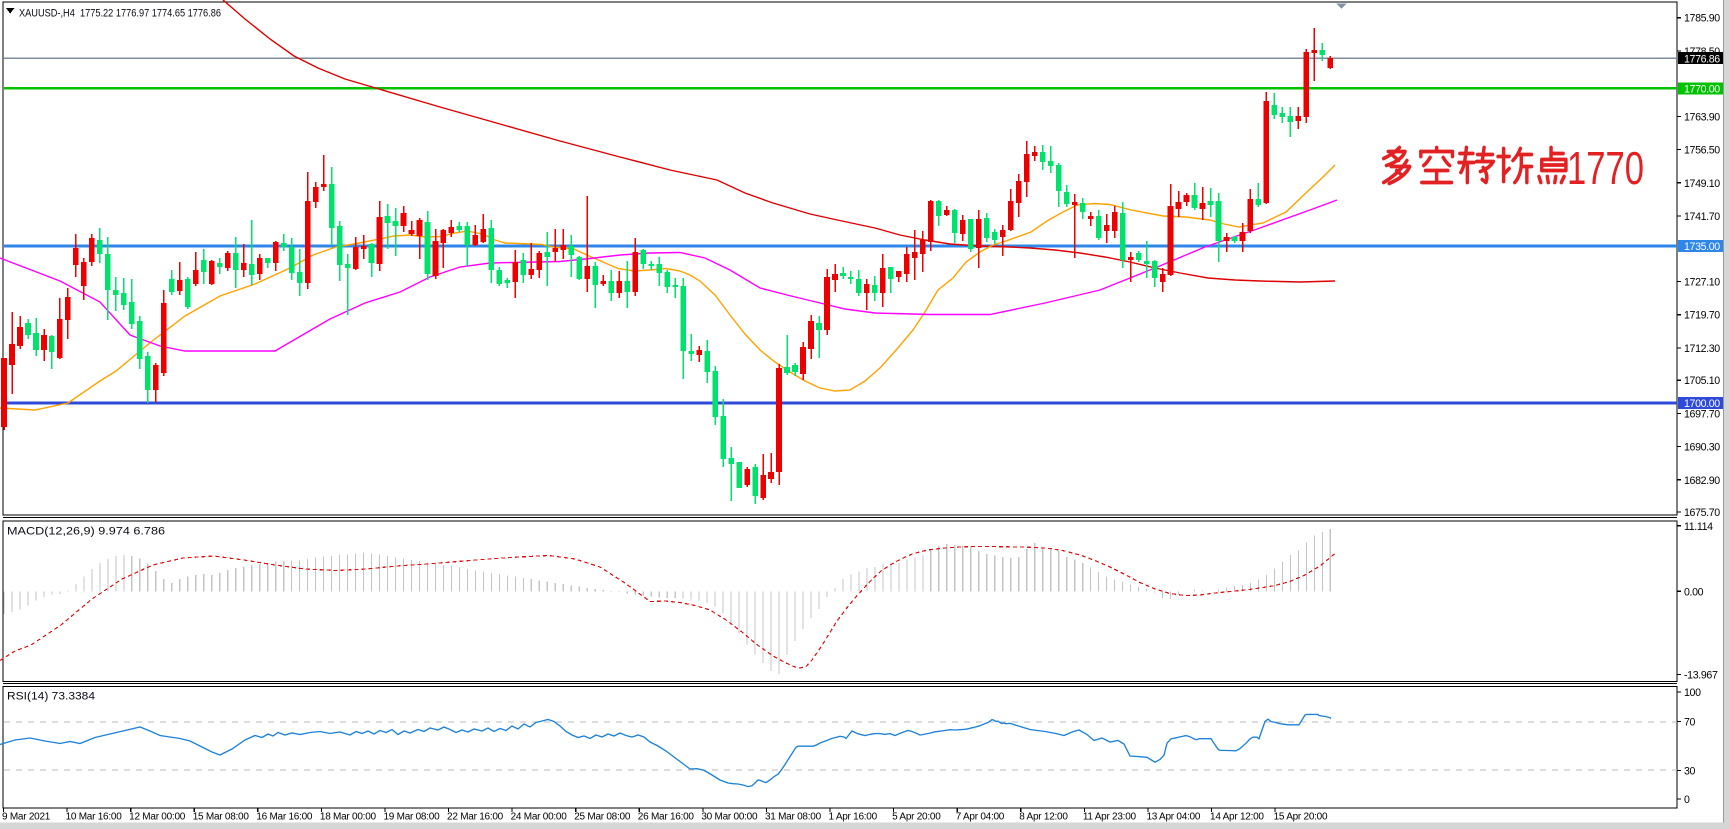 This screenshot has height=829, width=1730. I want to click on svg-text: MACD(12,26,9) 9.974 6.786, so click(86, 532).